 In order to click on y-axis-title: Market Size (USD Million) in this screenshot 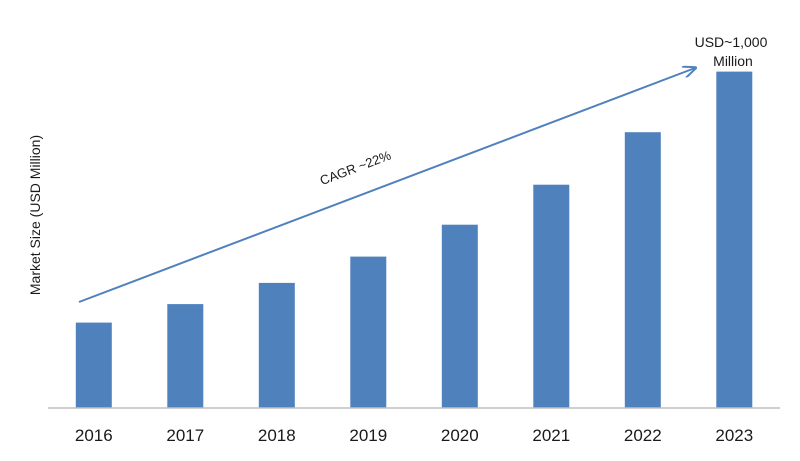, I will do `click(35, 215)`.